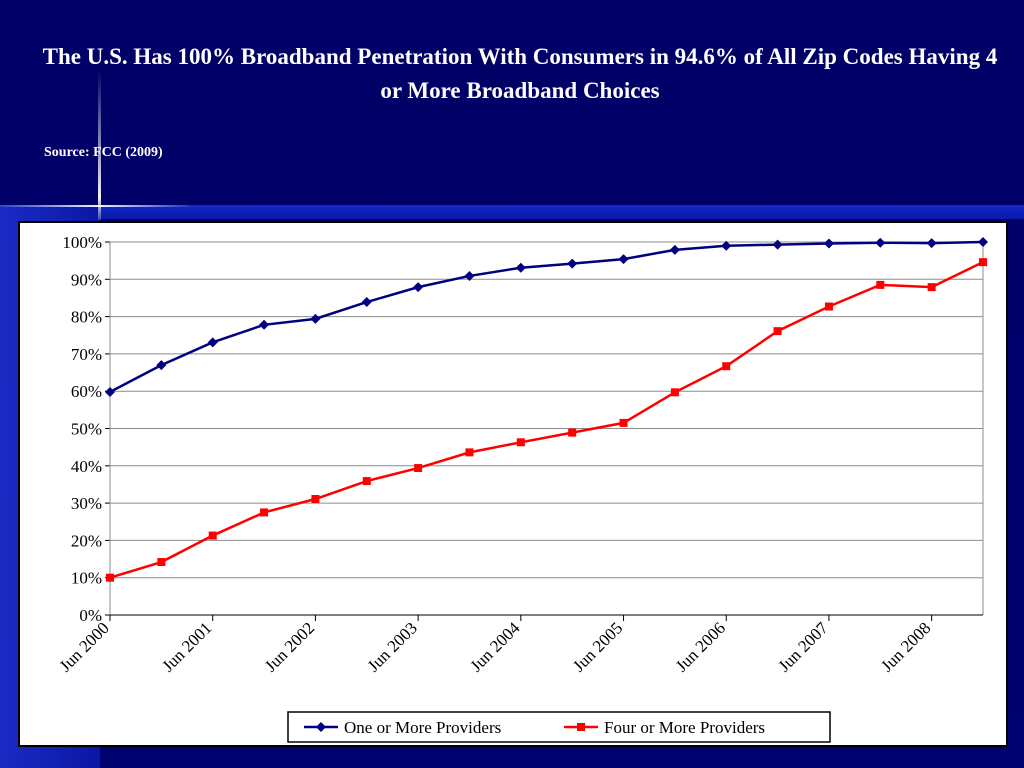  What do you see at coordinates (82, 242) in the screenshot?
I see `y-tick-label: 100%` at bounding box center [82, 242].